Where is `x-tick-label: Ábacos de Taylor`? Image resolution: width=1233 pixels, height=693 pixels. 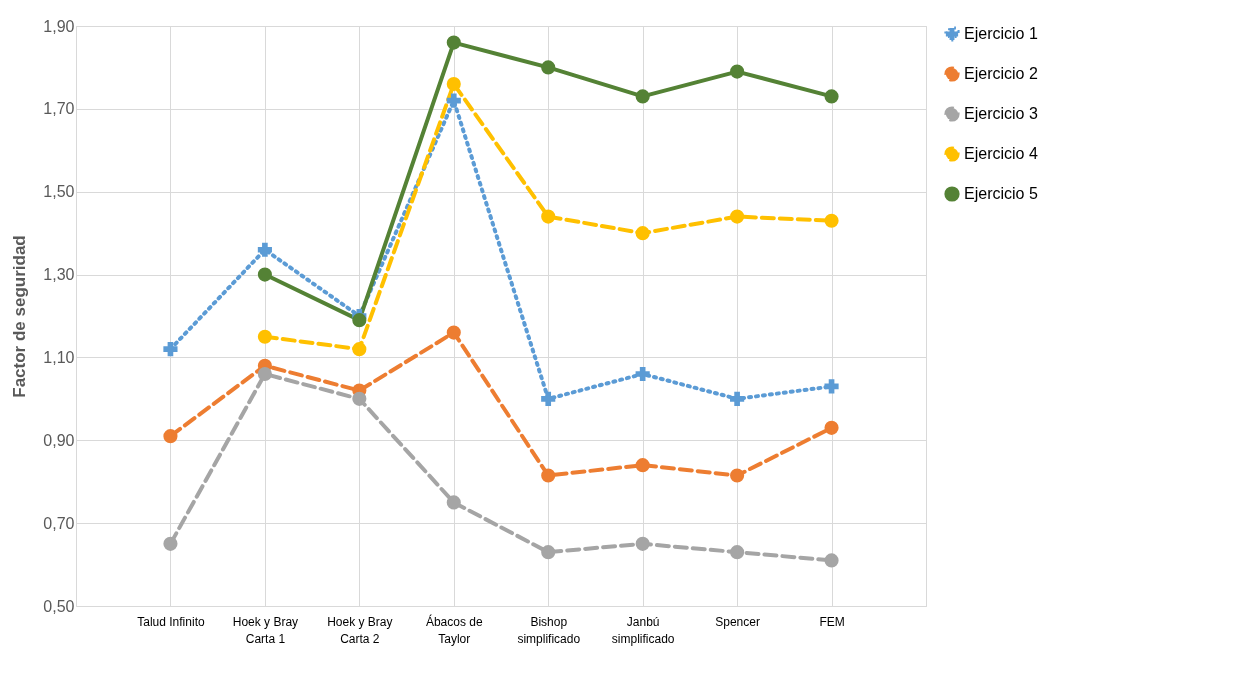 x-tick-label: Ábacos de Taylor is located at coordinates (454, 629).